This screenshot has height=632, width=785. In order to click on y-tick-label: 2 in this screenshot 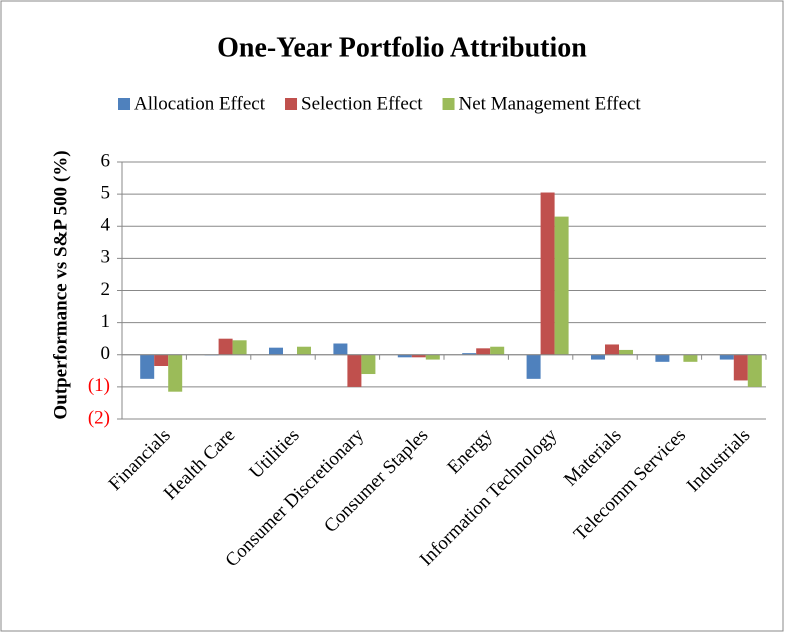, I will do `click(106, 289)`.